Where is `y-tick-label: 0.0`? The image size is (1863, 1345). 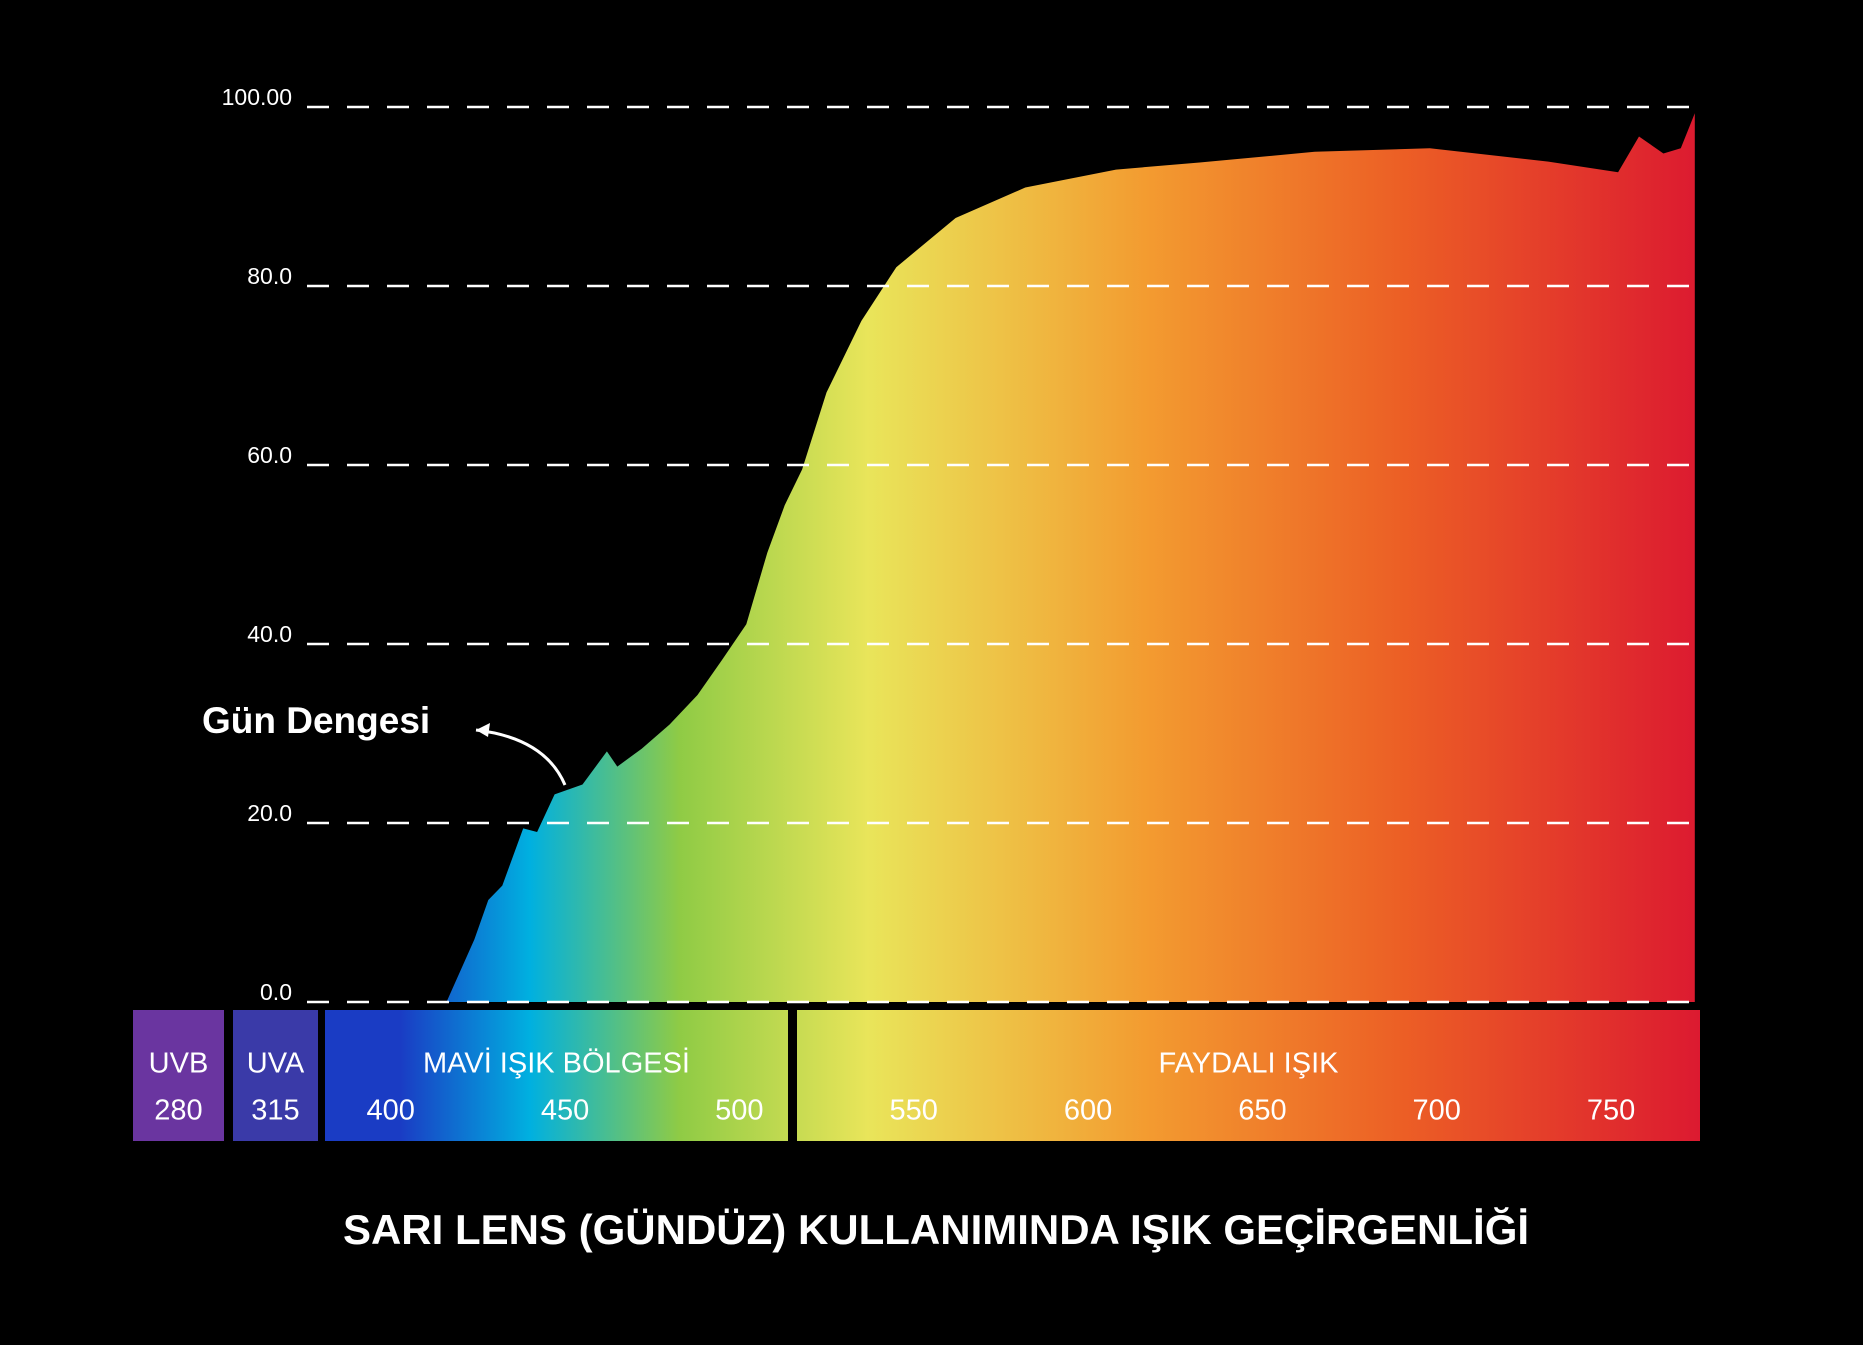 y-tick-label: 0.0 is located at coordinates (276, 992).